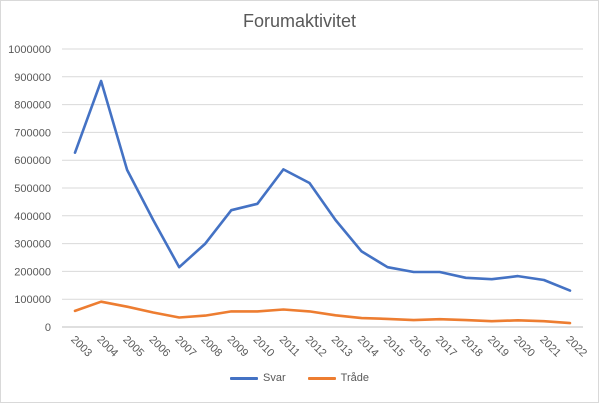 Image resolution: width=599 pixels, height=403 pixels. I want to click on x-tick-label: 2014, so click(368, 347).